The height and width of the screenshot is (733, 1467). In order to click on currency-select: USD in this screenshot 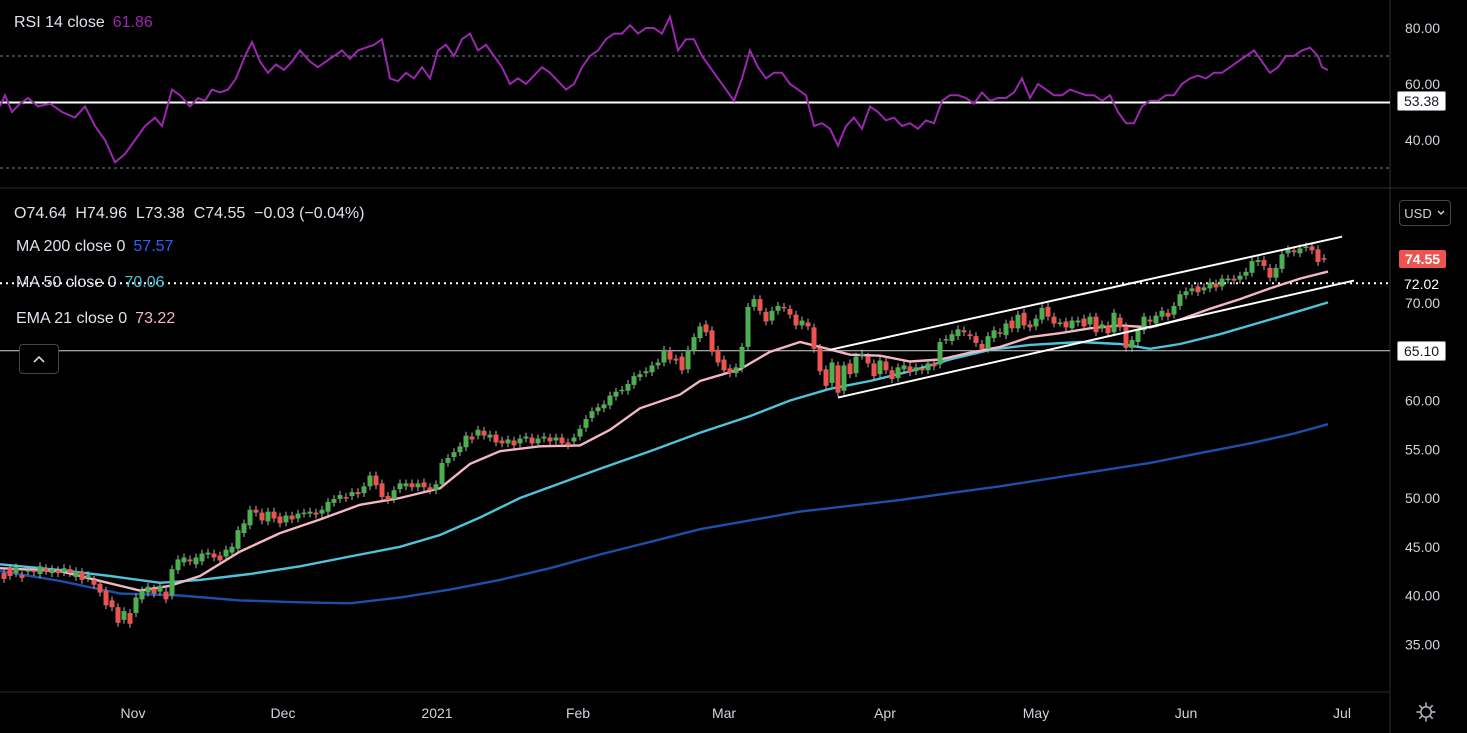, I will do `click(1425, 213)`.